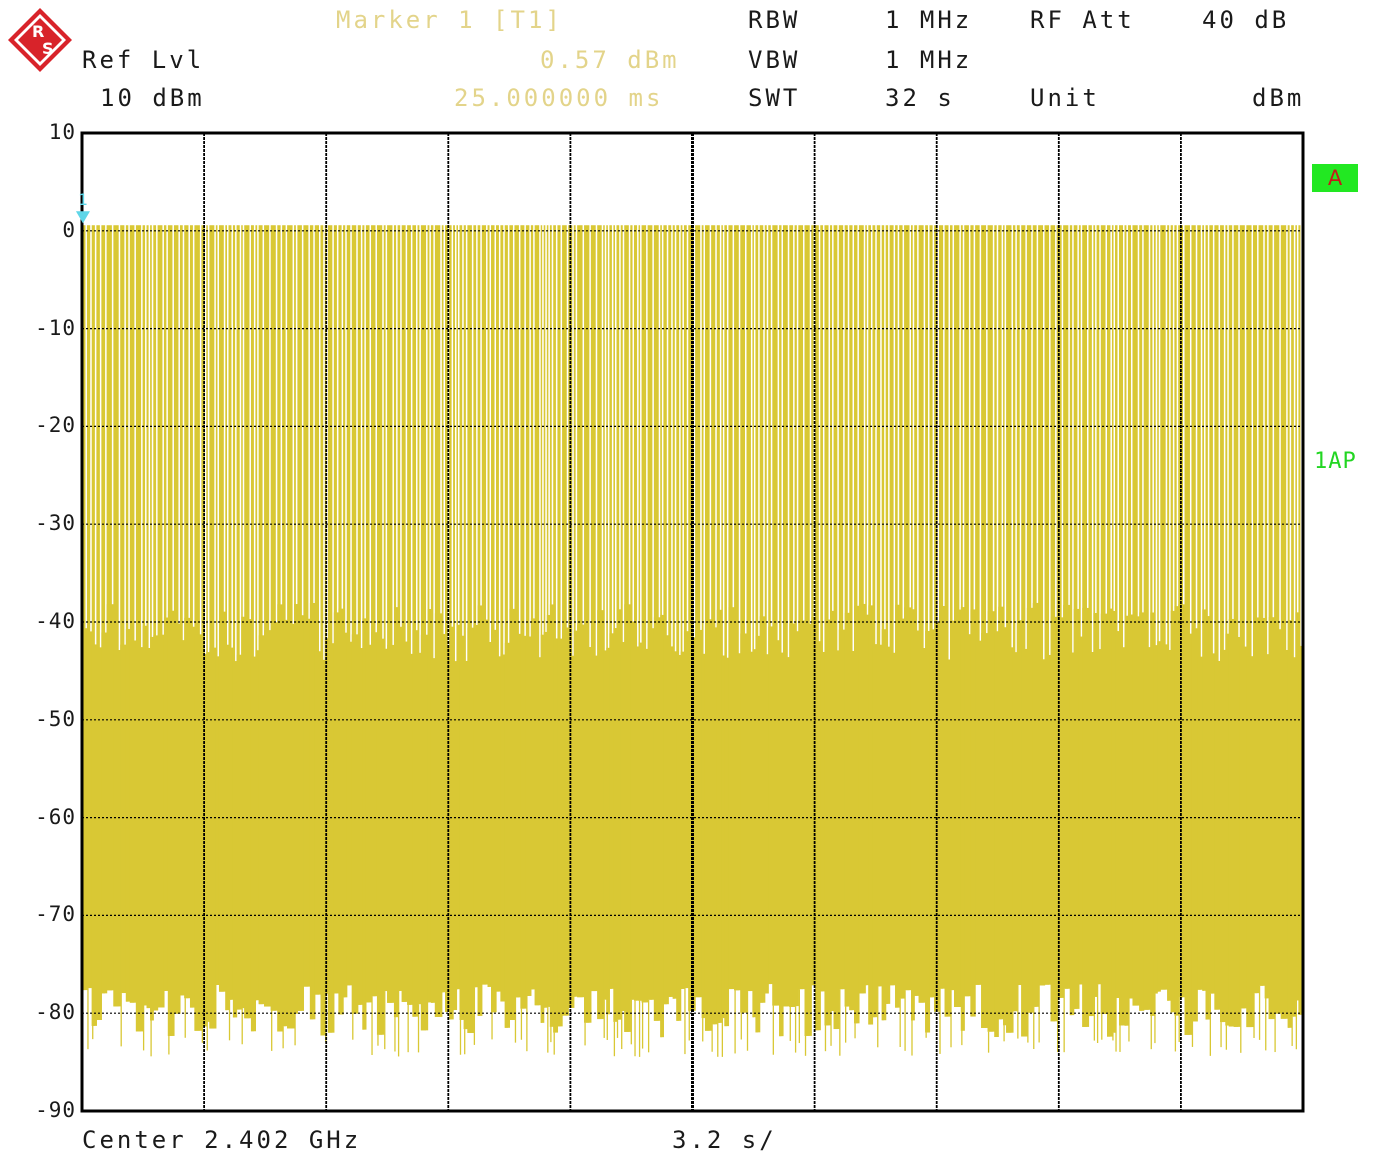 This screenshot has height=1155, width=1377. What do you see at coordinates (1335, 178) in the screenshot?
I see `trace-a-badge: A` at bounding box center [1335, 178].